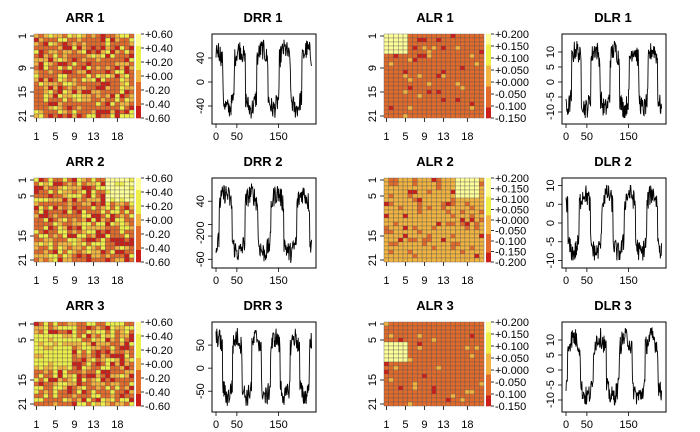 This screenshot has width=700, height=432. What do you see at coordinates (262, 17) in the screenshot?
I see `panel-title: DRR 1` at bounding box center [262, 17].